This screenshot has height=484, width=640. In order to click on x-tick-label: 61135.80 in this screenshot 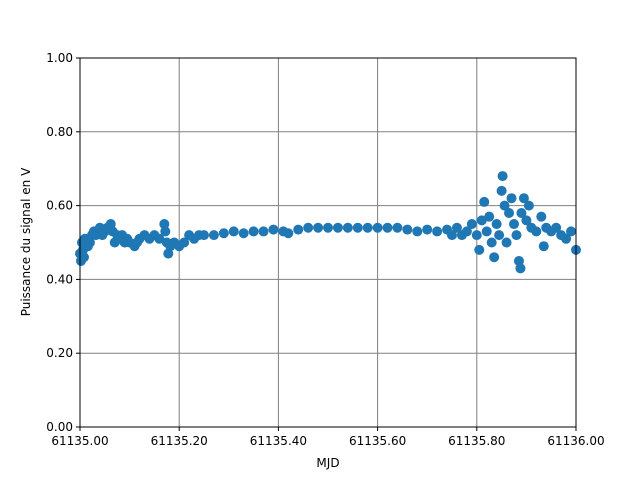, I will do `click(476, 441)`.